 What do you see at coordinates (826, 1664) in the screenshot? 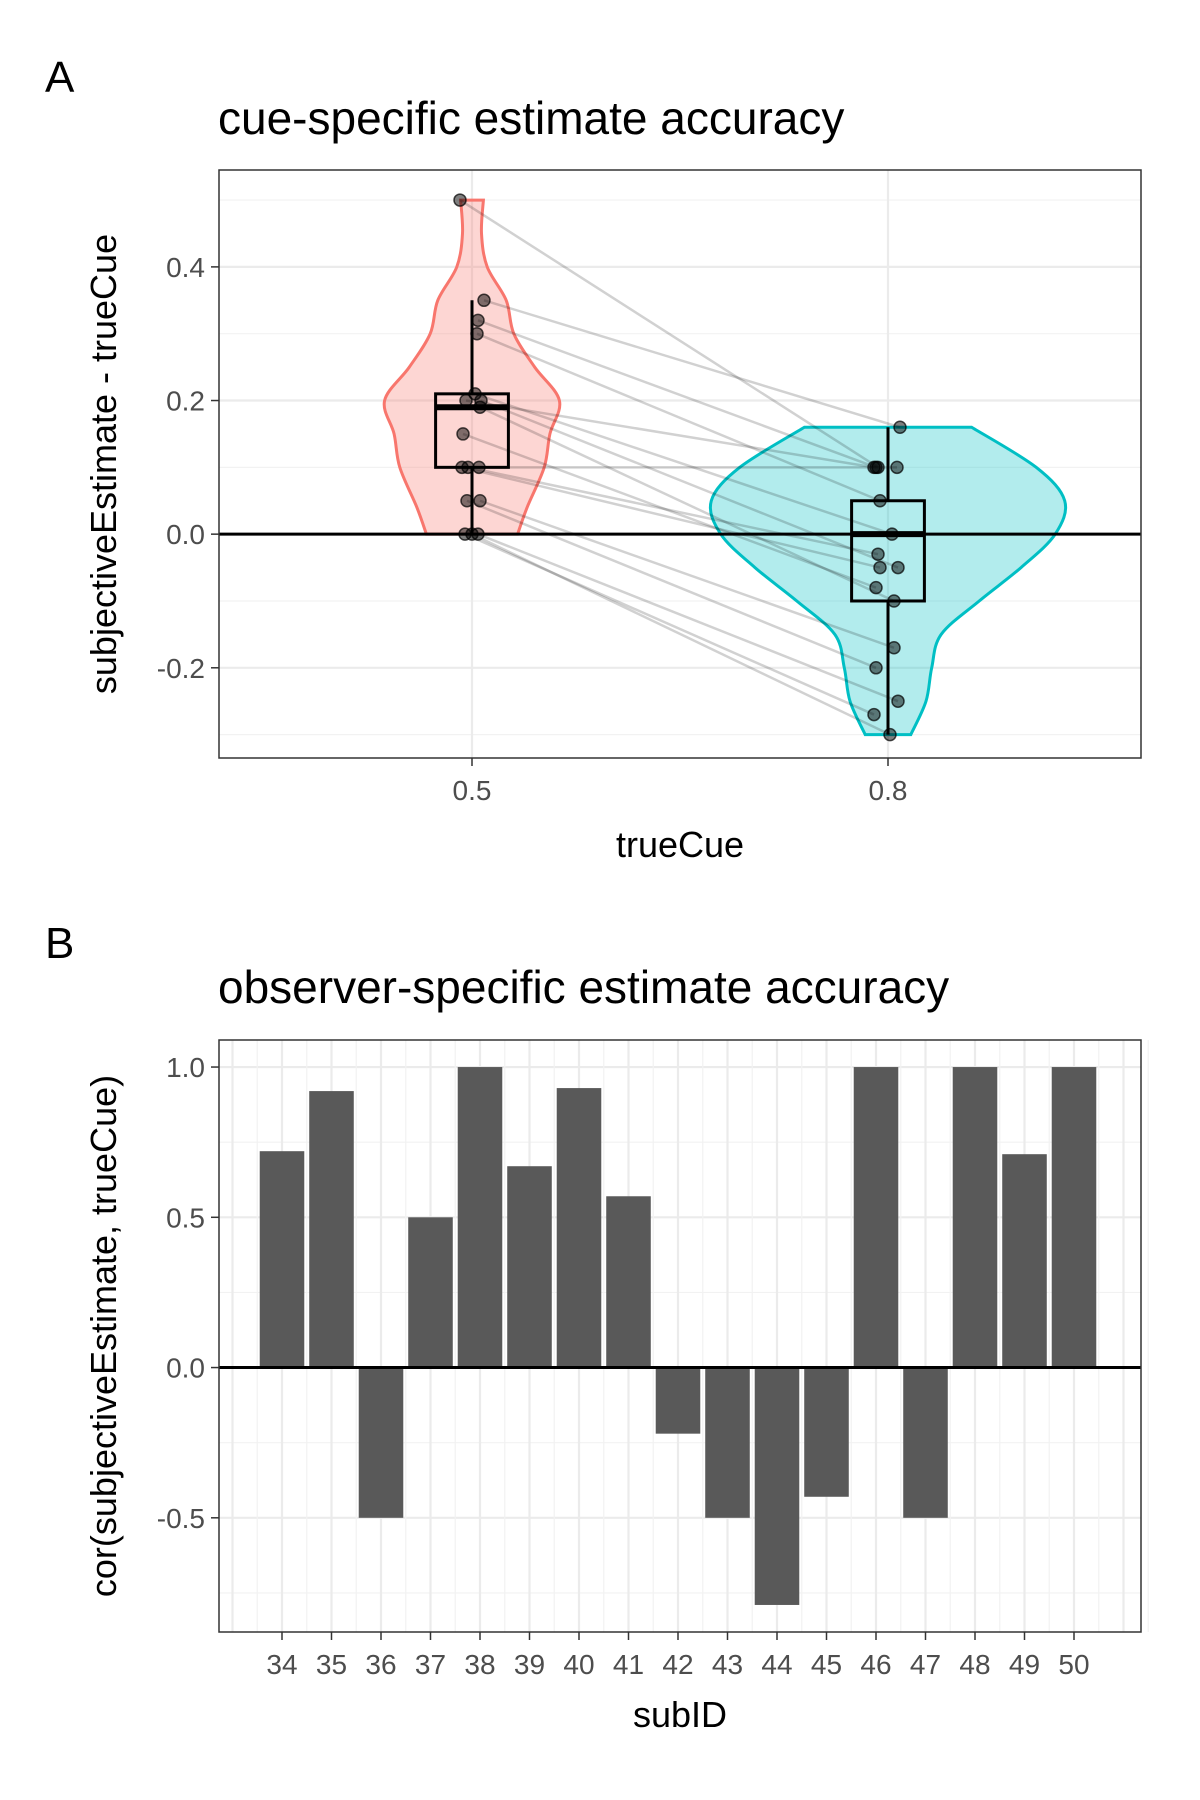
I see `x-tick-label: 45` at bounding box center [826, 1664].